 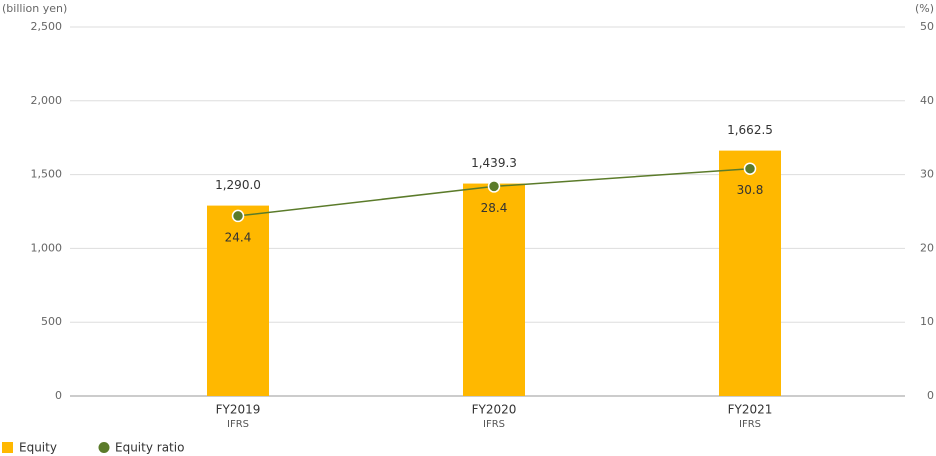 What do you see at coordinates (34, 8) in the screenshot?
I see `y-axis-label: (billion yen)` at bounding box center [34, 8].